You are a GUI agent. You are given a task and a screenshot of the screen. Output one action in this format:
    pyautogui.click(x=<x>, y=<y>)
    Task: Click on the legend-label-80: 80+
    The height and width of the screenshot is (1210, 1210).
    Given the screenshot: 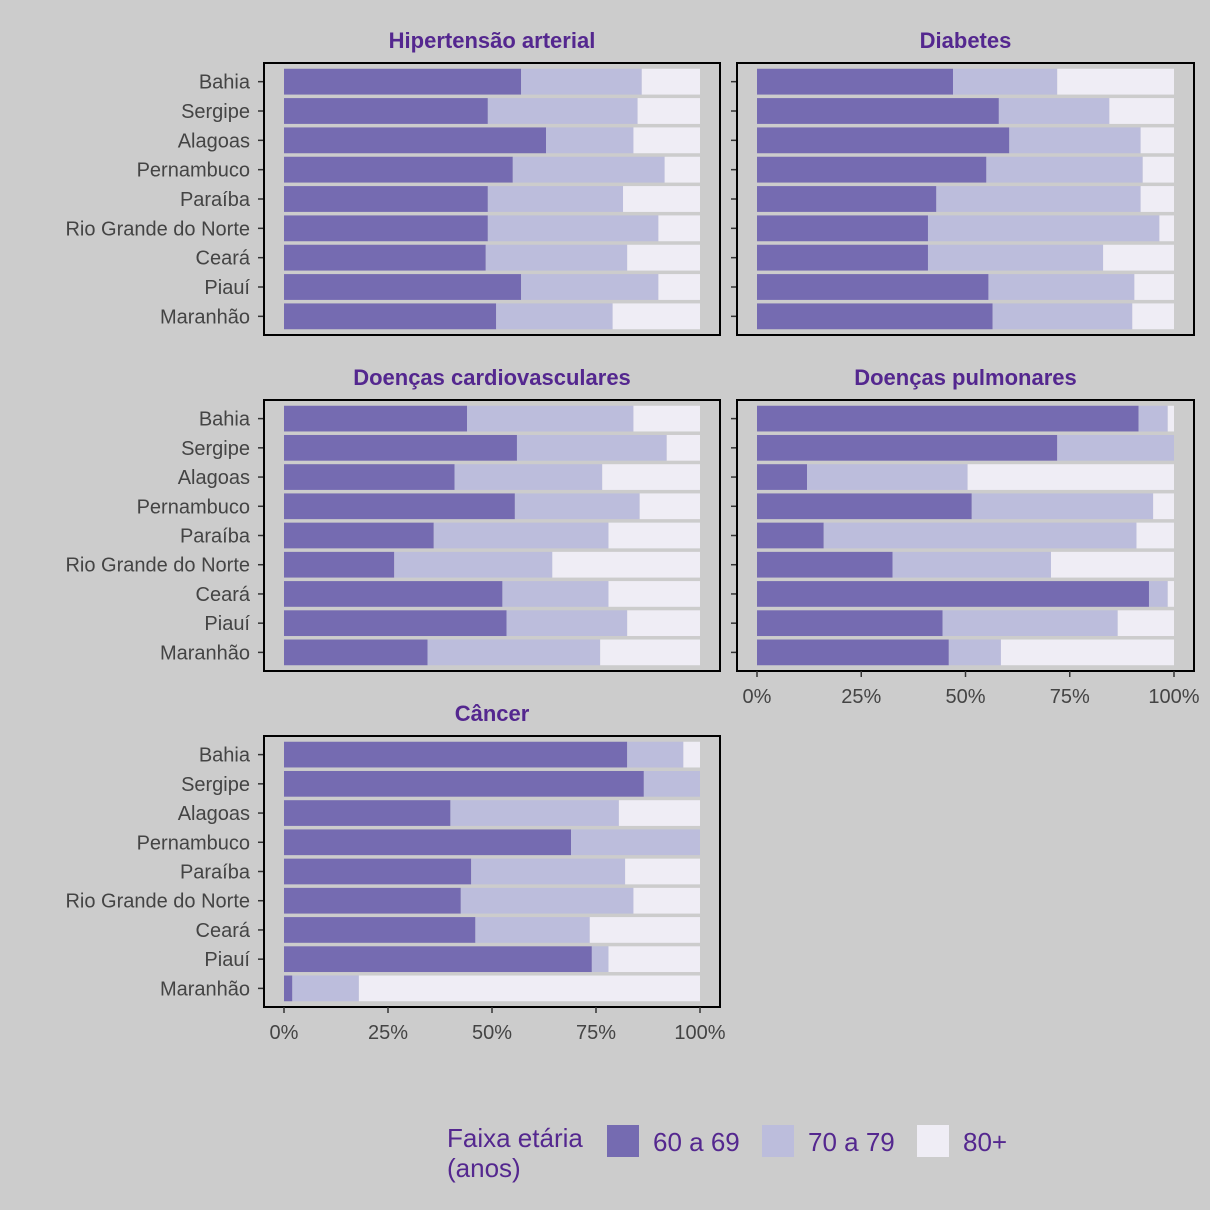 What is the action you would take?
    pyautogui.click(x=985, y=1142)
    